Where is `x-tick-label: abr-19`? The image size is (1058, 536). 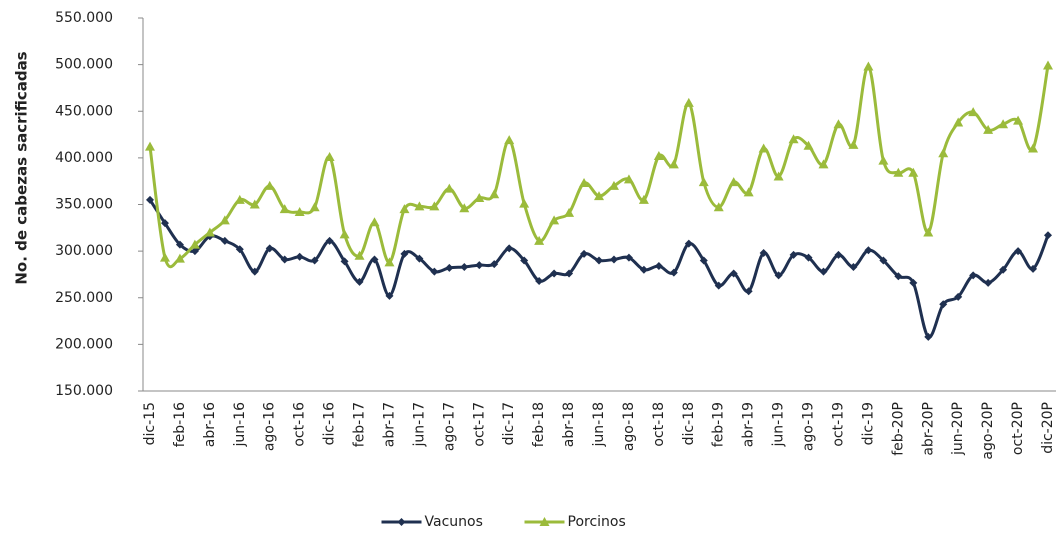 x-tick-label: abr-19 is located at coordinates (749, 424).